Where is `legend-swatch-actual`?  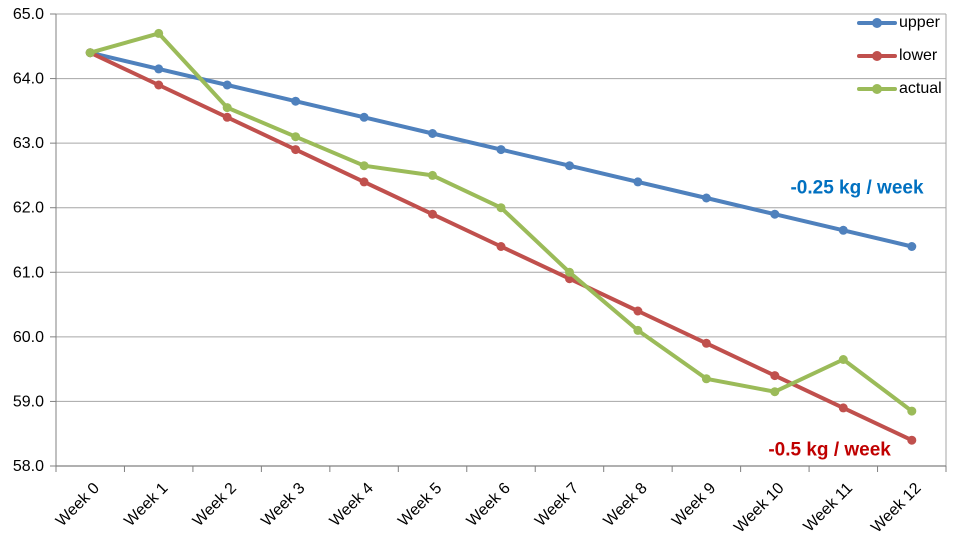 legend-swatch-actual is located at coordinates (877, 88).